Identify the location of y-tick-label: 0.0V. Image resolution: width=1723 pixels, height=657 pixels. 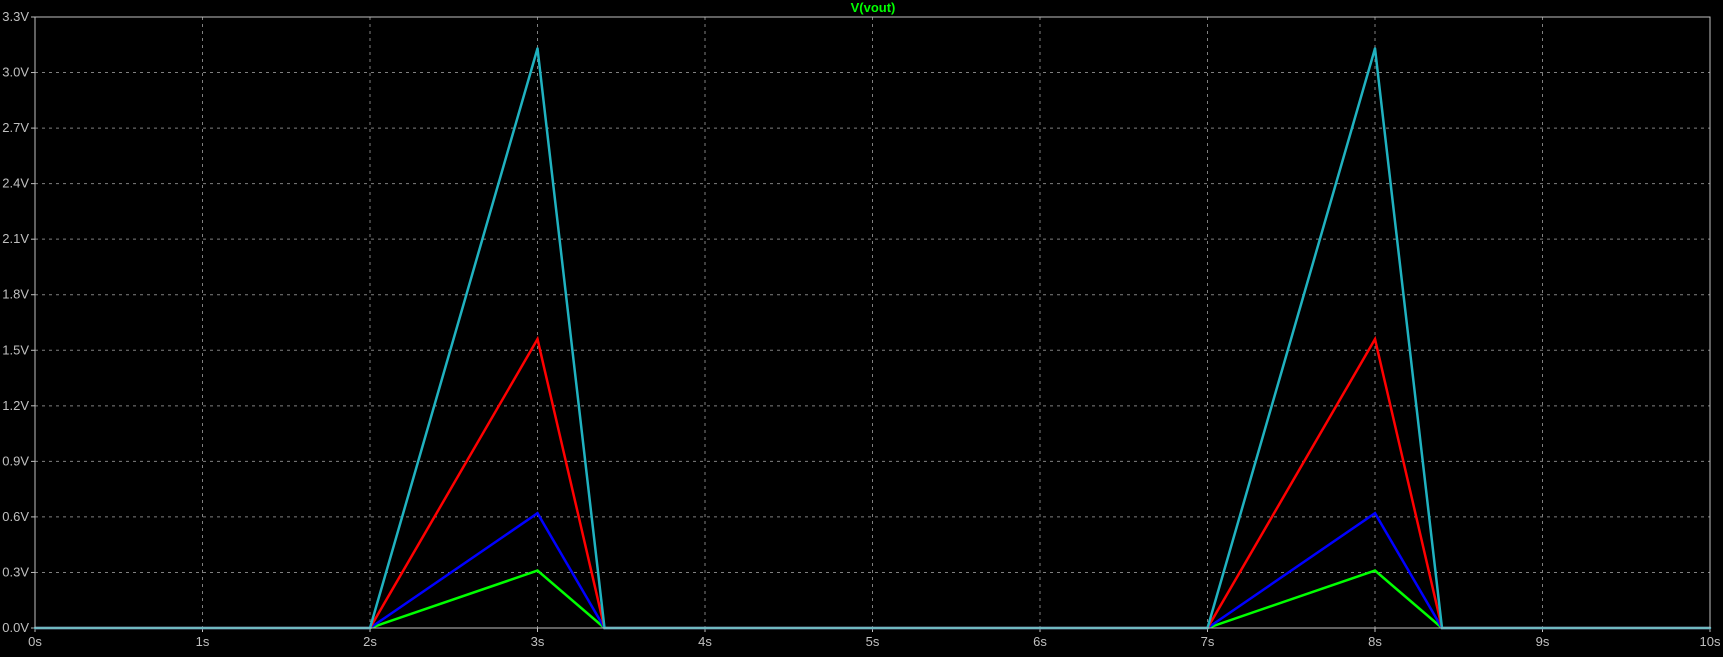
(15, 627).